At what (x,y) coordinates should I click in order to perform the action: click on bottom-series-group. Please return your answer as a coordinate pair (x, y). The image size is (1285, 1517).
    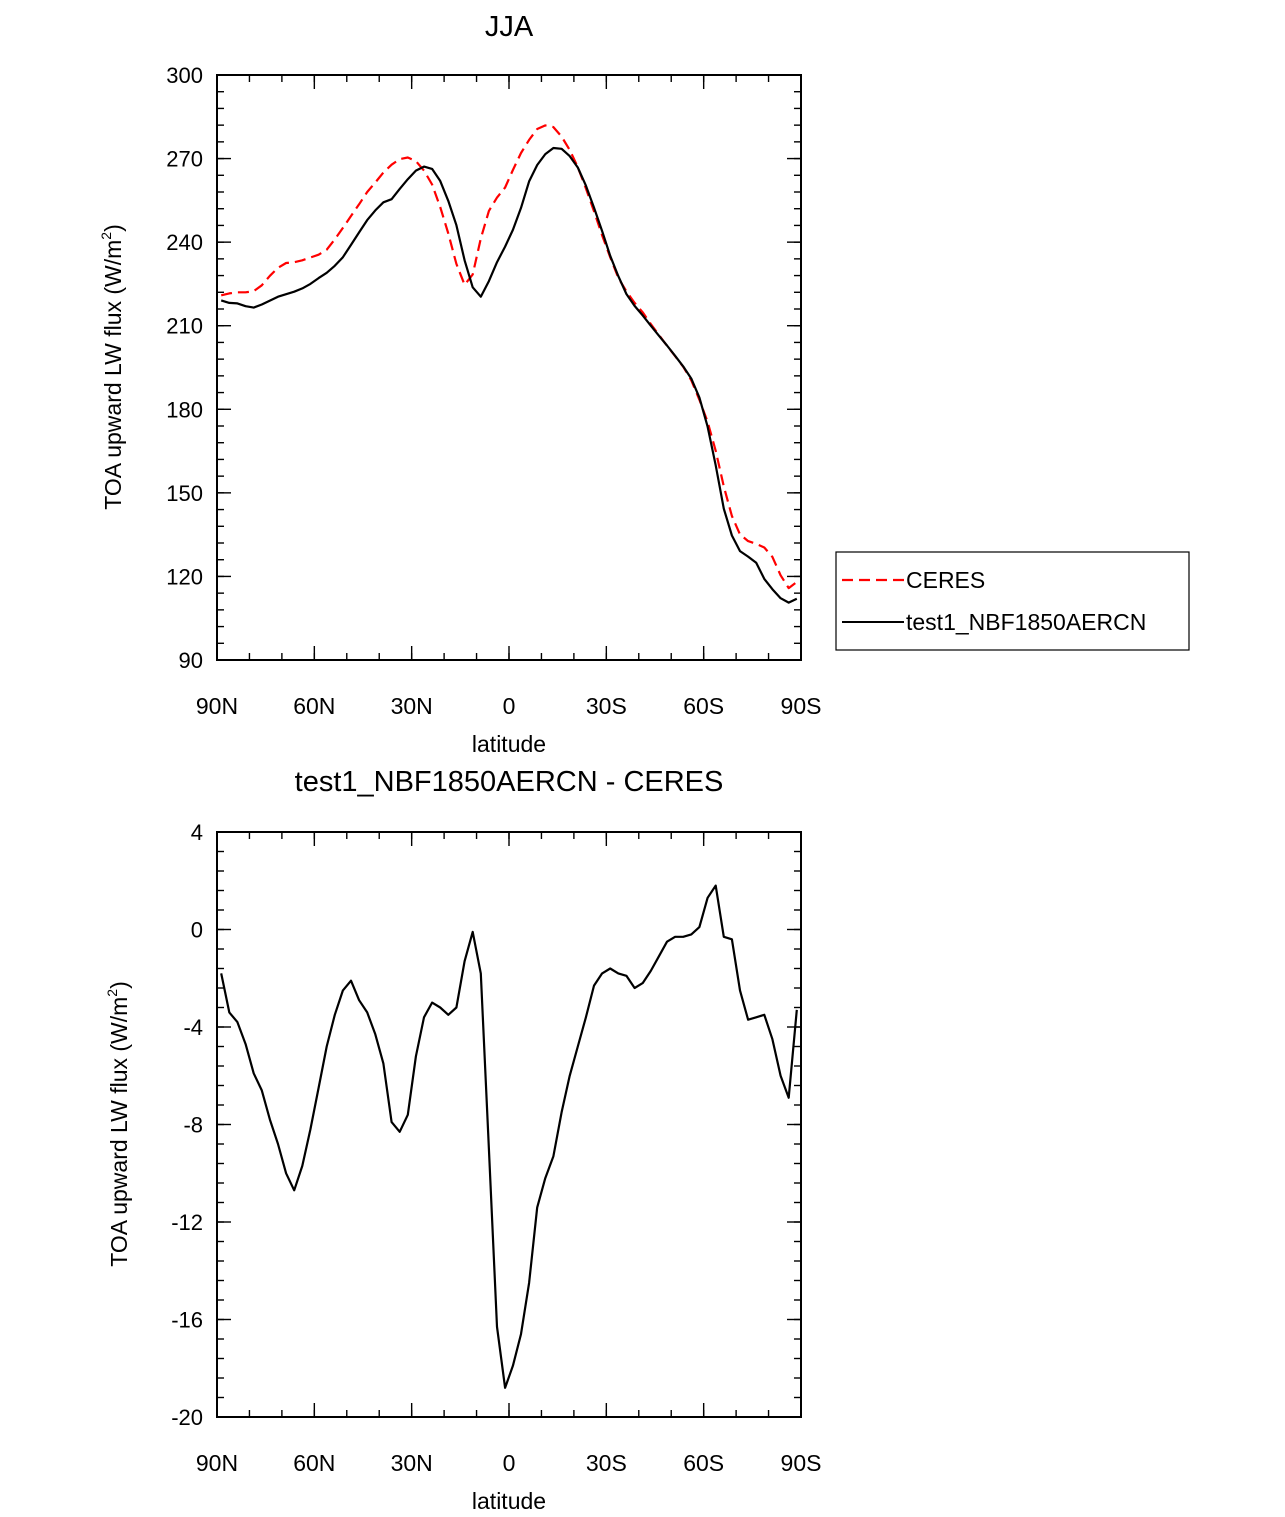
    Looking at the image, I should click on (509, 1136).